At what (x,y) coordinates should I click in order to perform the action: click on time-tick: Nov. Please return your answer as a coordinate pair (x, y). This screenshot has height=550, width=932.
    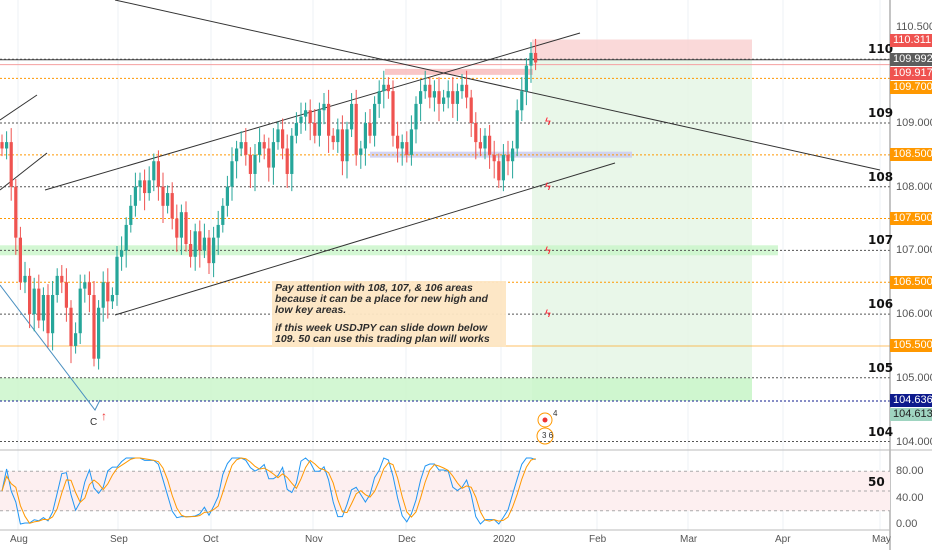
    Looking at the image, I should click on (314, 539).